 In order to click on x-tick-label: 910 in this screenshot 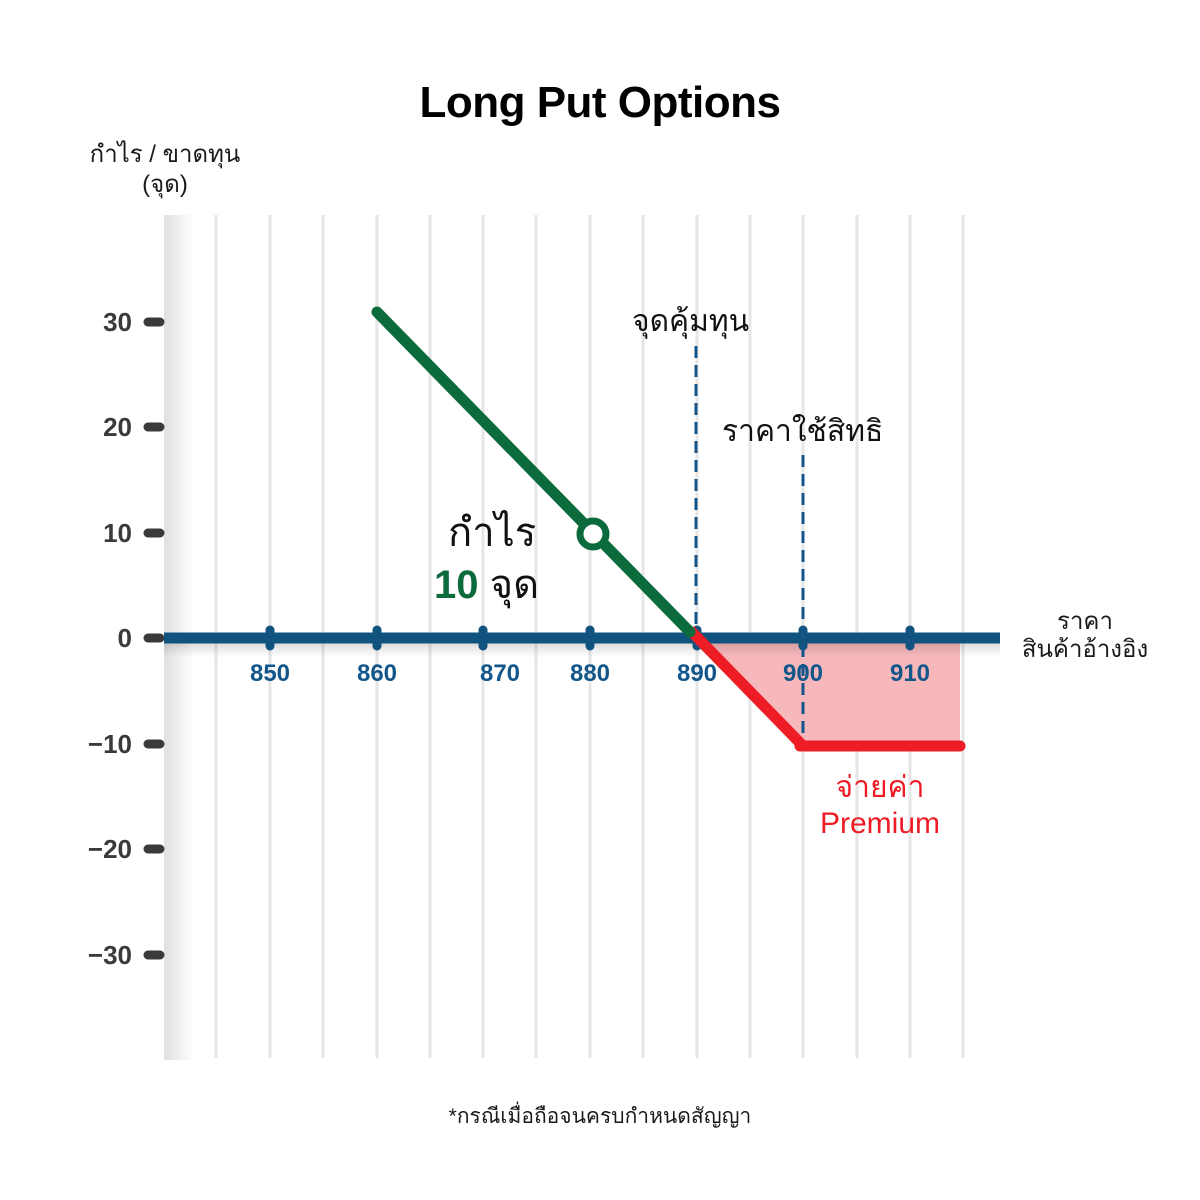, I will do `click(910, 673)`.